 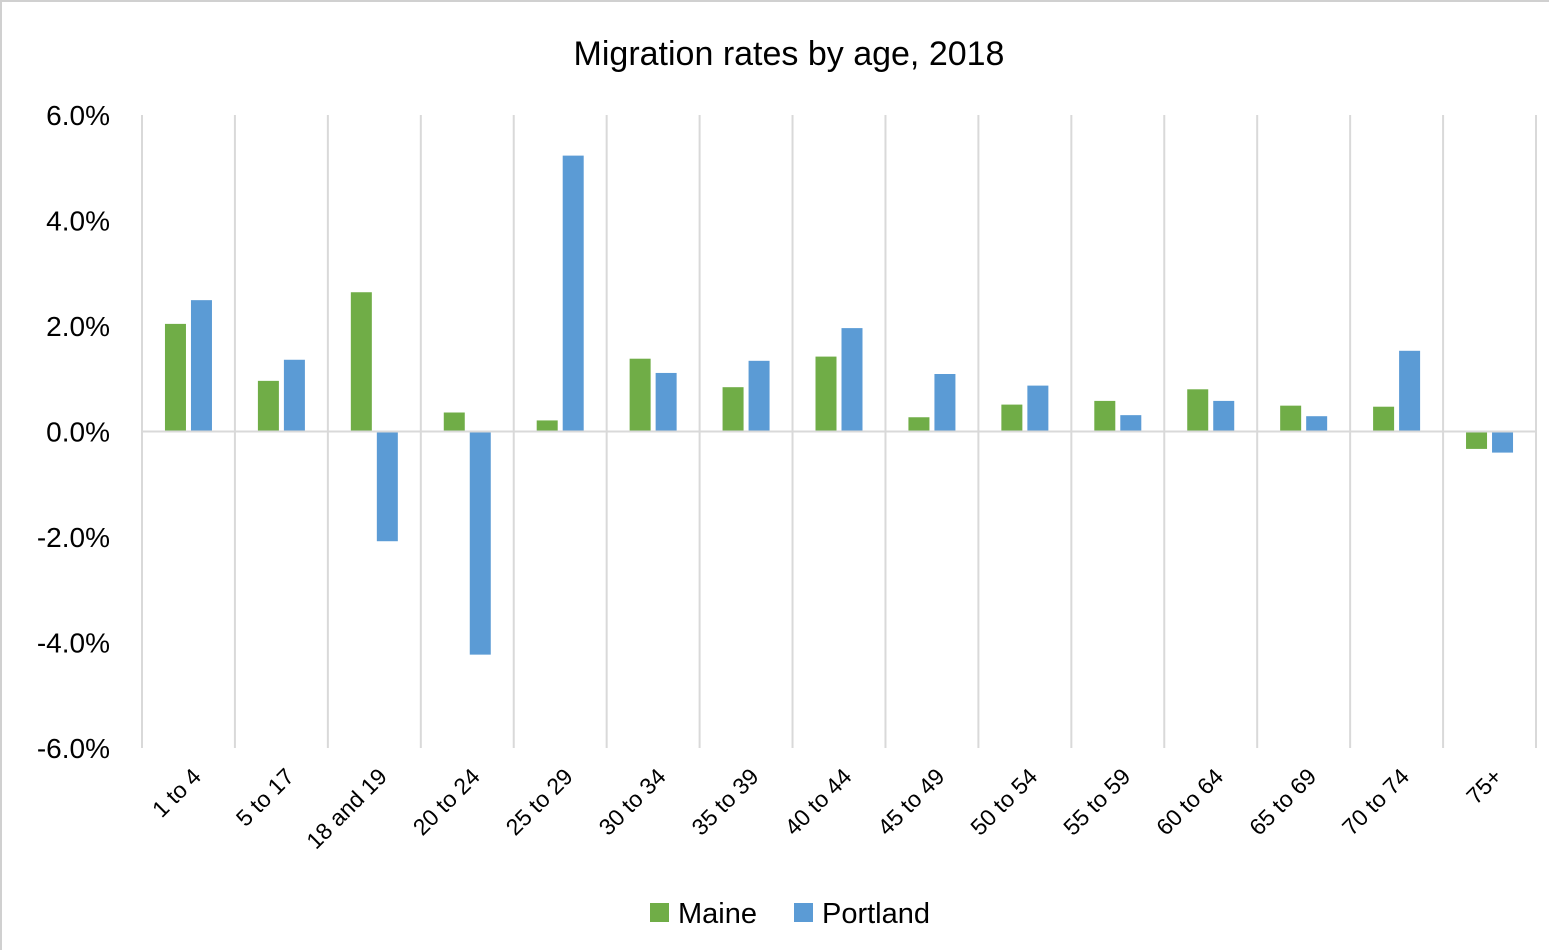 What do you see at coordinates (790, 914) in the screenshot?
I see `legend: Maine Portland` at bounding box center [790, 914].